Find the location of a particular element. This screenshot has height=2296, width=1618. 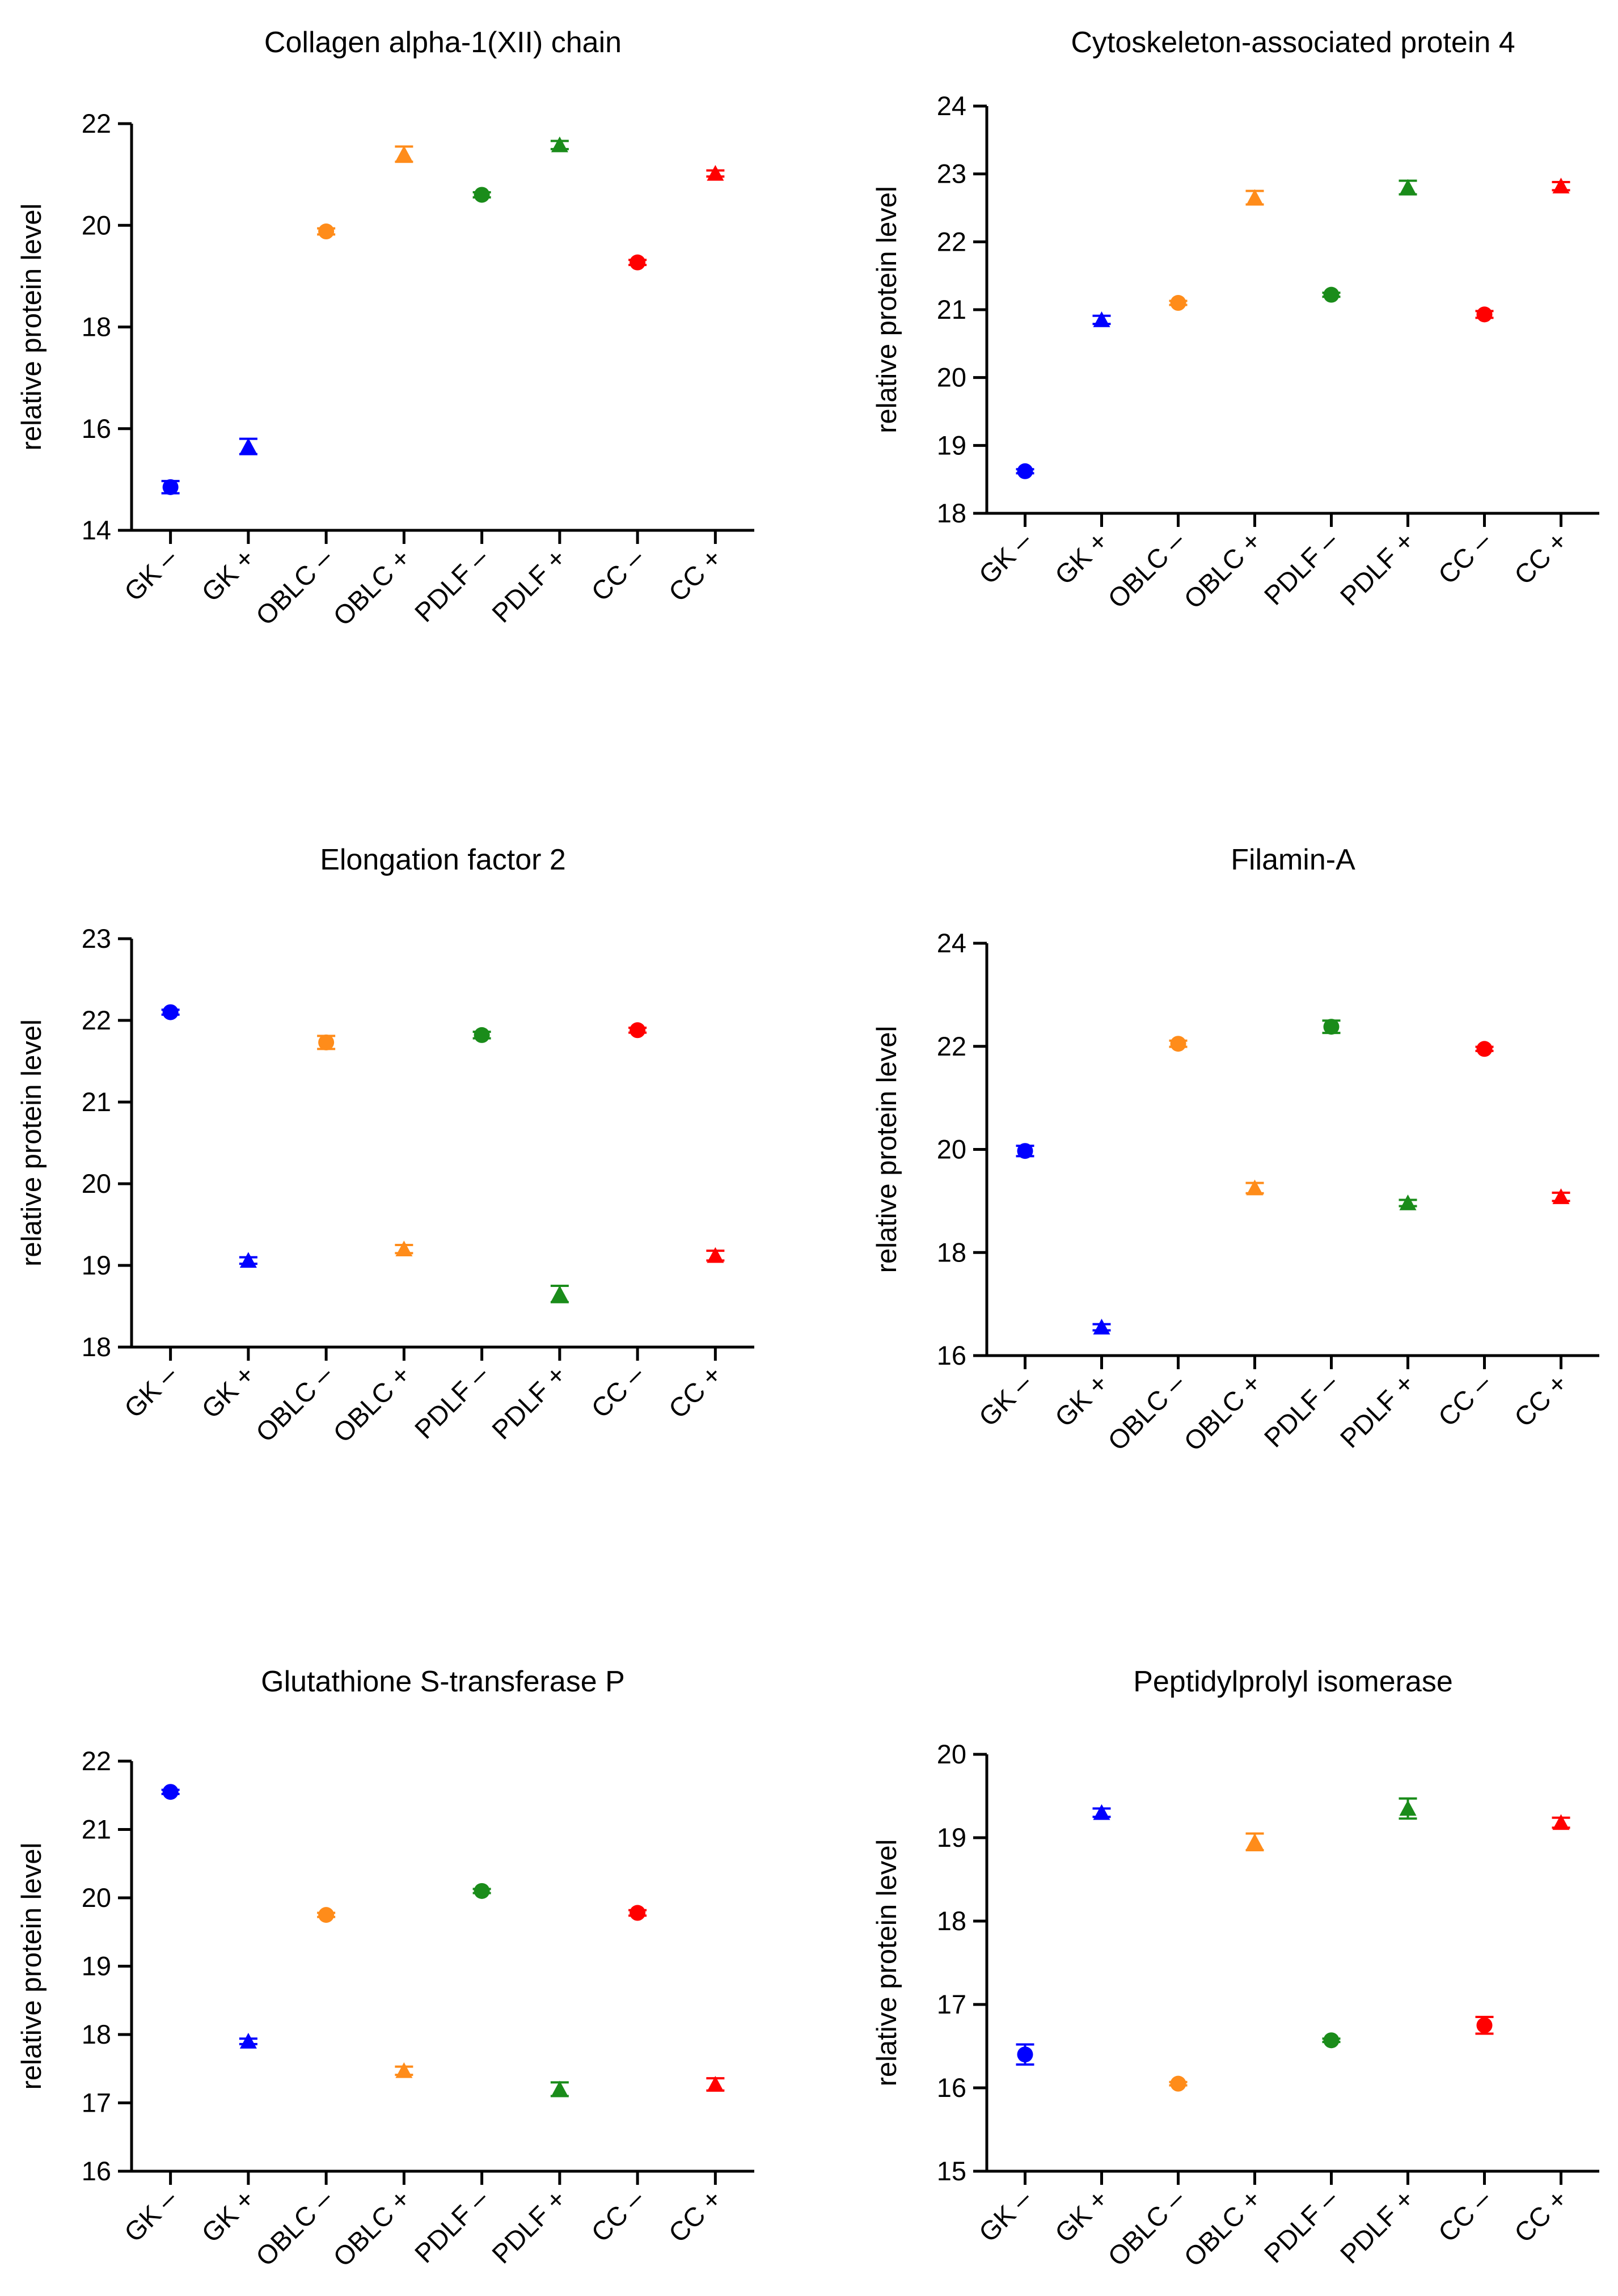

chart-title: Collagen alpha-1(XII) chain is located at coordinates (443, 42).